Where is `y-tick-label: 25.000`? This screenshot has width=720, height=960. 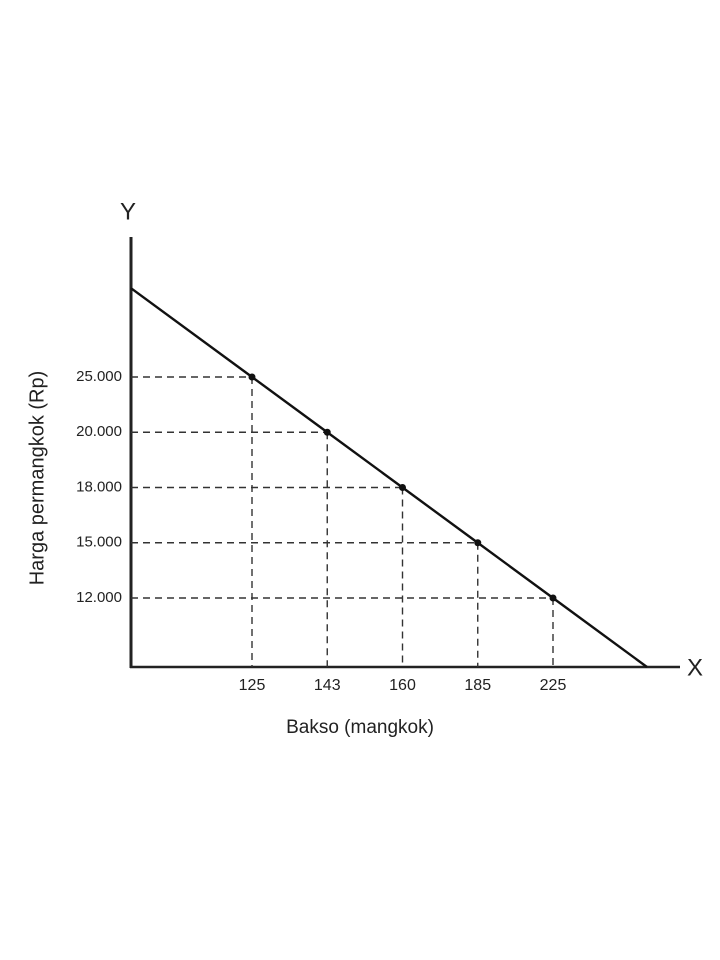
y-tick-label: 25.000 is located at coordinates (99, 376).